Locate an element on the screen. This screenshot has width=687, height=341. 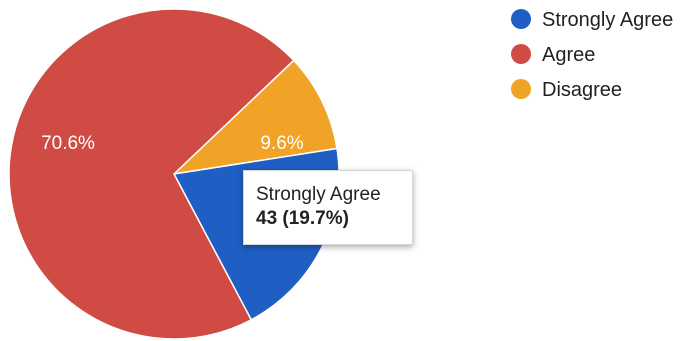
legend-label-strongly-agree: Strongly Agree is located at coordinates (607, 20).